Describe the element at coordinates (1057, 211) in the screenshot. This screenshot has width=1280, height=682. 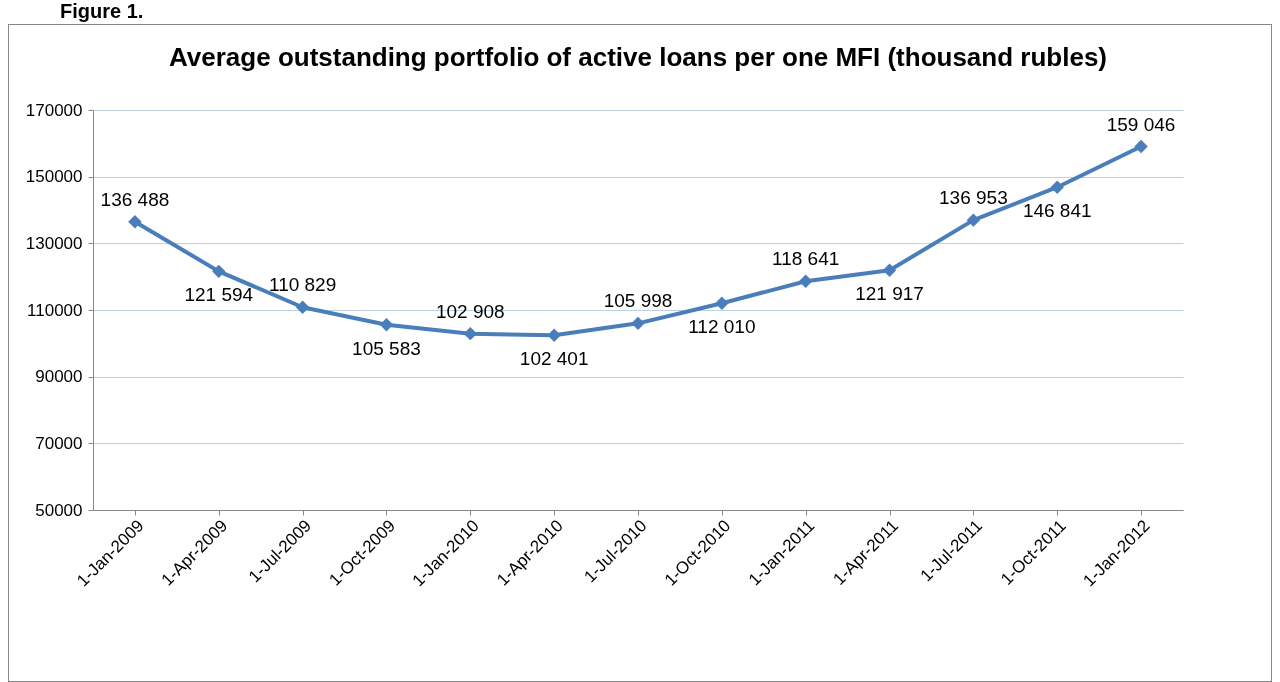
I see `data-label: 146 841` at that location.